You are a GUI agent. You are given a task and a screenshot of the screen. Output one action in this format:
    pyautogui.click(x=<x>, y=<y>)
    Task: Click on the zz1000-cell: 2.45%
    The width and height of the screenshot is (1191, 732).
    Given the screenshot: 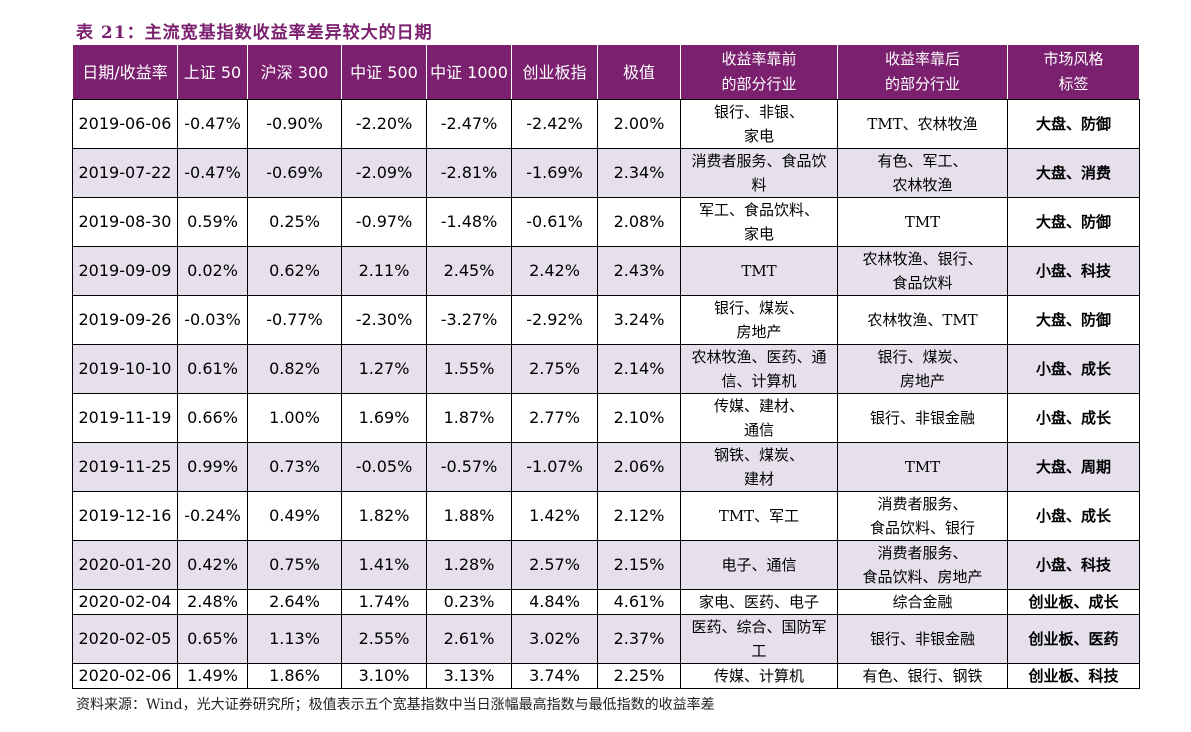 What is the action you would take?
    pyautogui.click(x=469, y=271)
    